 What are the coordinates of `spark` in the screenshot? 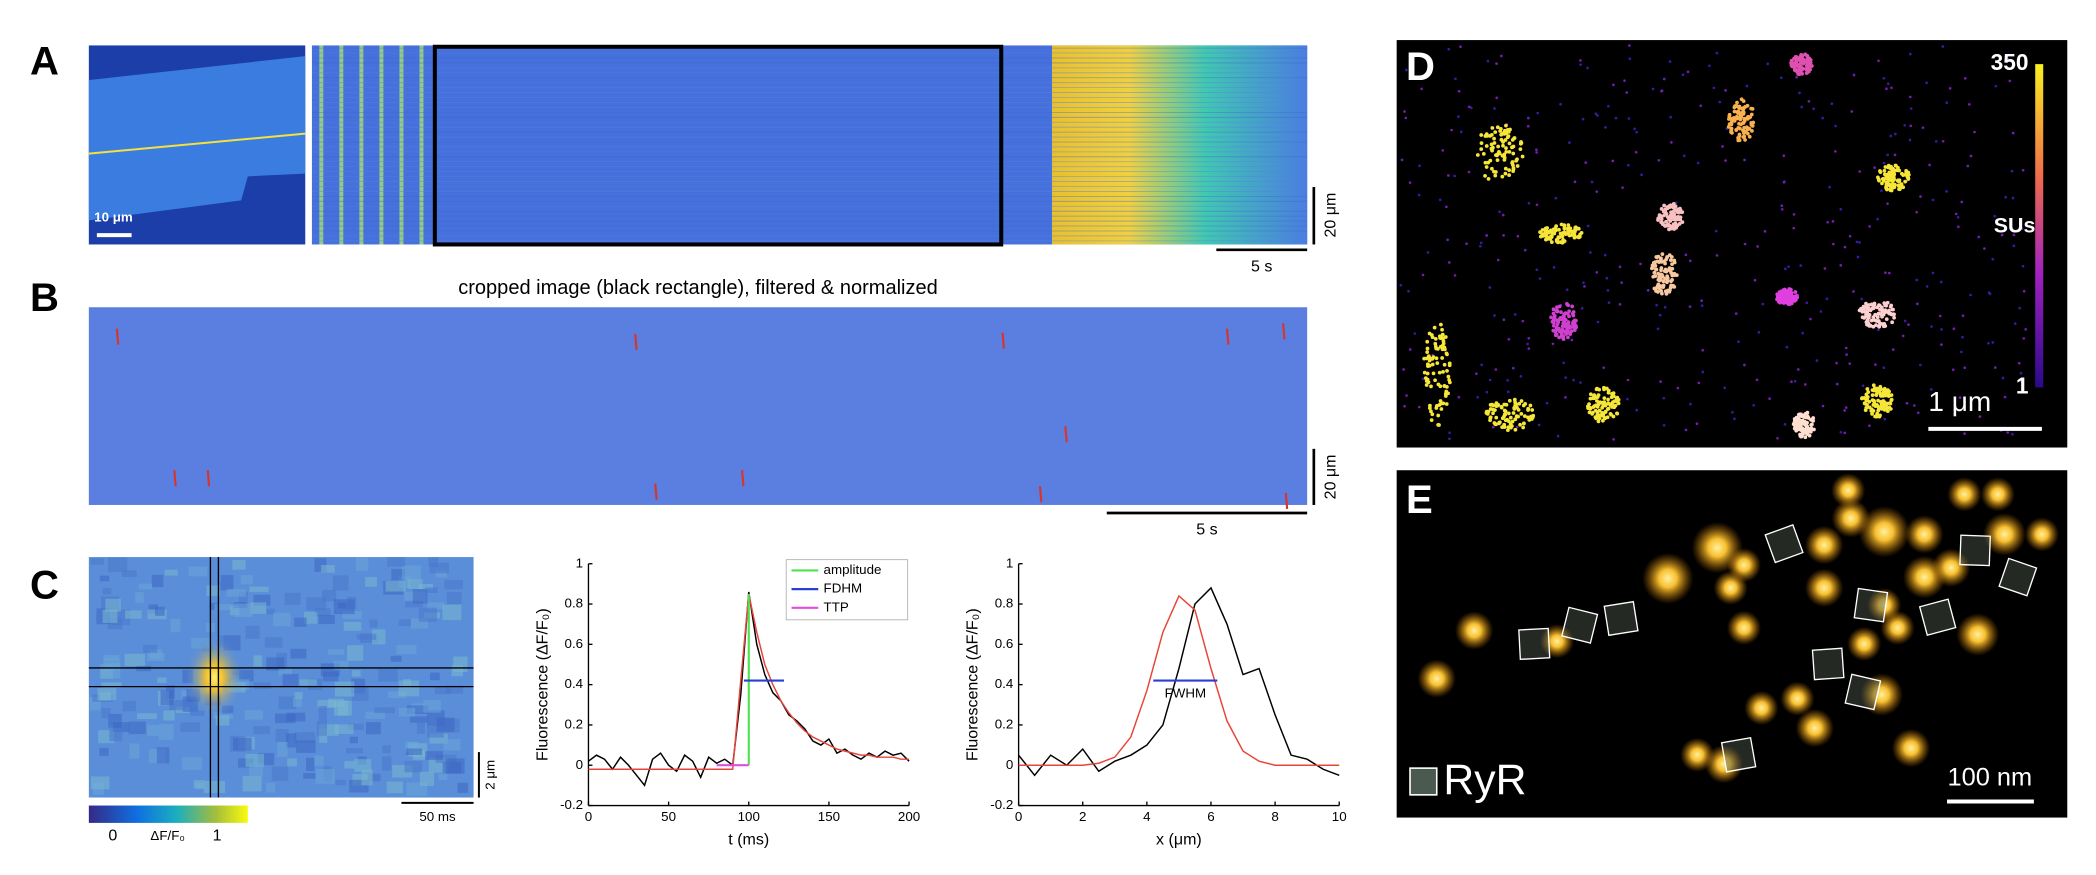 It's located at (117, 336).